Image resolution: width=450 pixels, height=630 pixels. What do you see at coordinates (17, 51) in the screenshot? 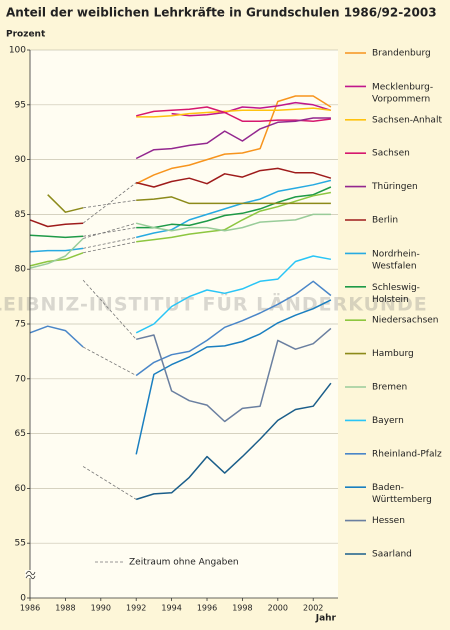
I see `y-tick-label: 100` at bounding box center [17, 51].